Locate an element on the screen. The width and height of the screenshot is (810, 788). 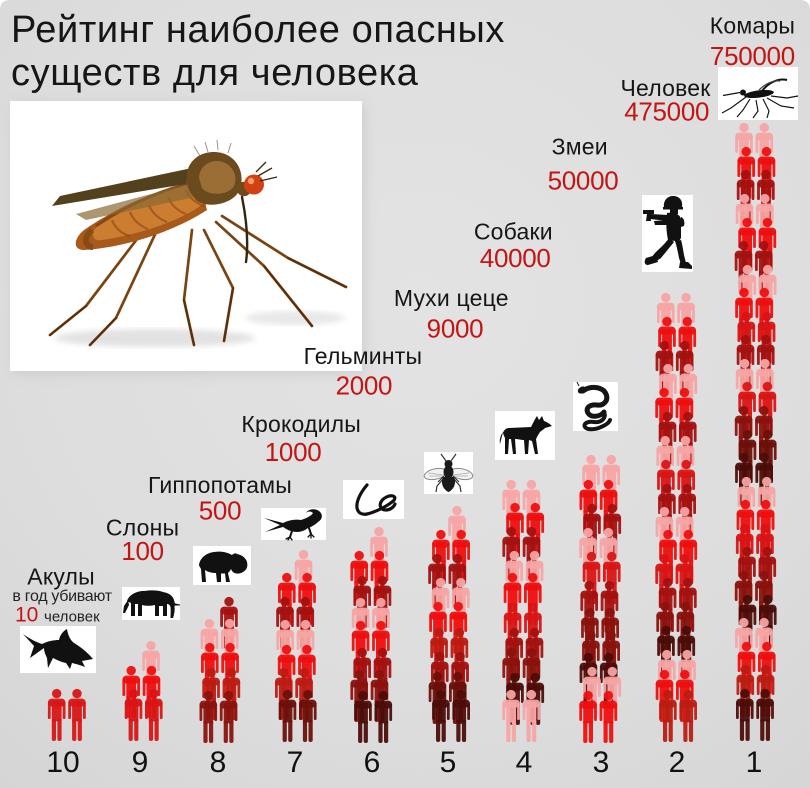
svg-text: Слоны is located at coordinates (142, 528).